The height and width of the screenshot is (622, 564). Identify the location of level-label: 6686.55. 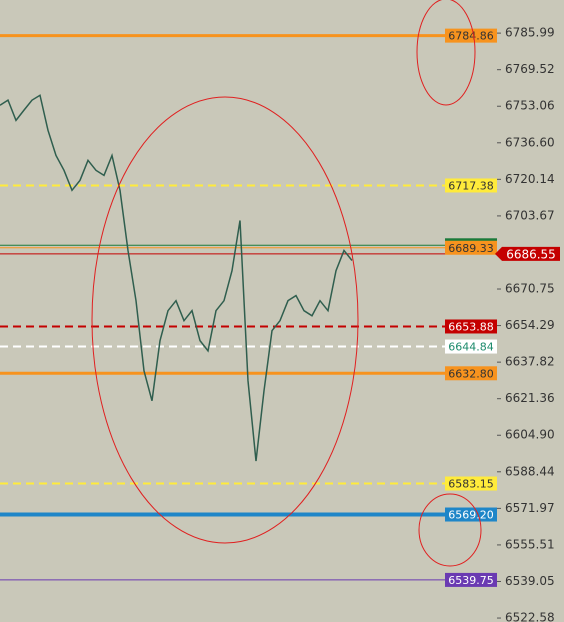
(531, 254).